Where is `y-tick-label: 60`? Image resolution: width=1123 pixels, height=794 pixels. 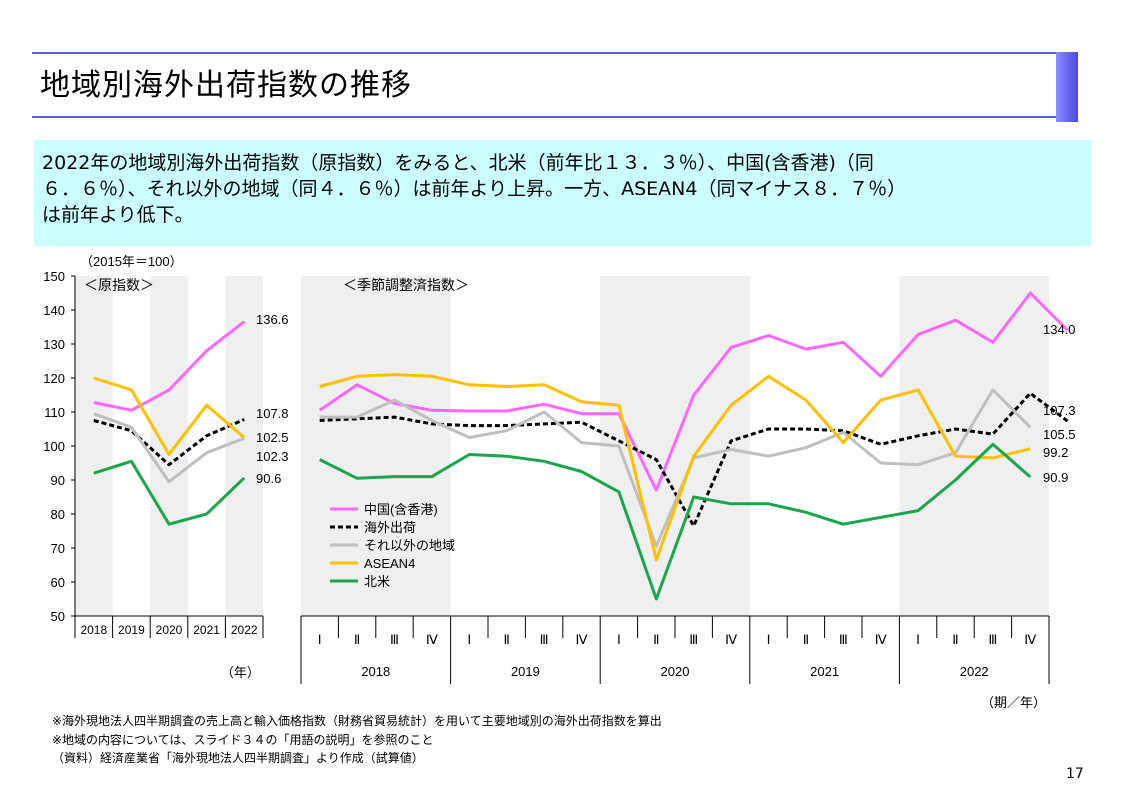 y-tick-label: 60 is located at coordinates (58, 582).